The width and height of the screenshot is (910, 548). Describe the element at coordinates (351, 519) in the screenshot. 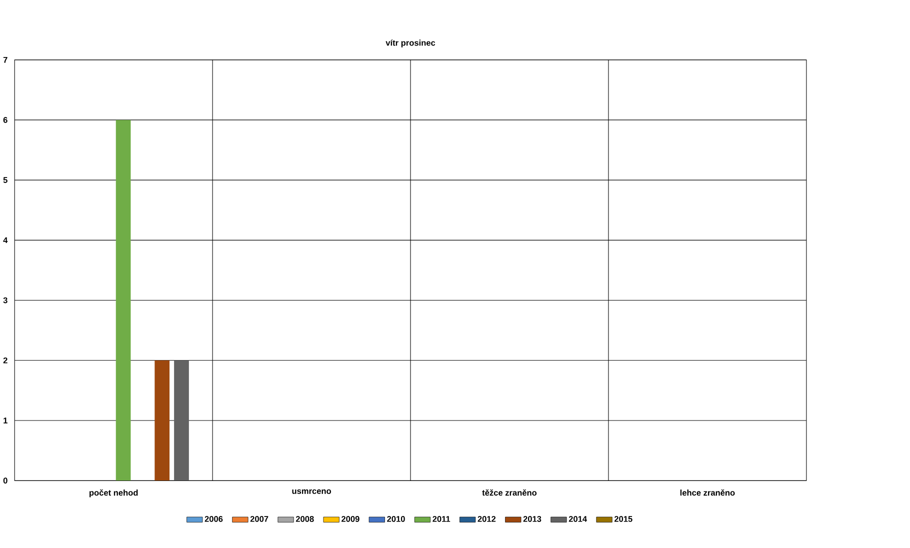

I see `legend-label: 2009` at that location.